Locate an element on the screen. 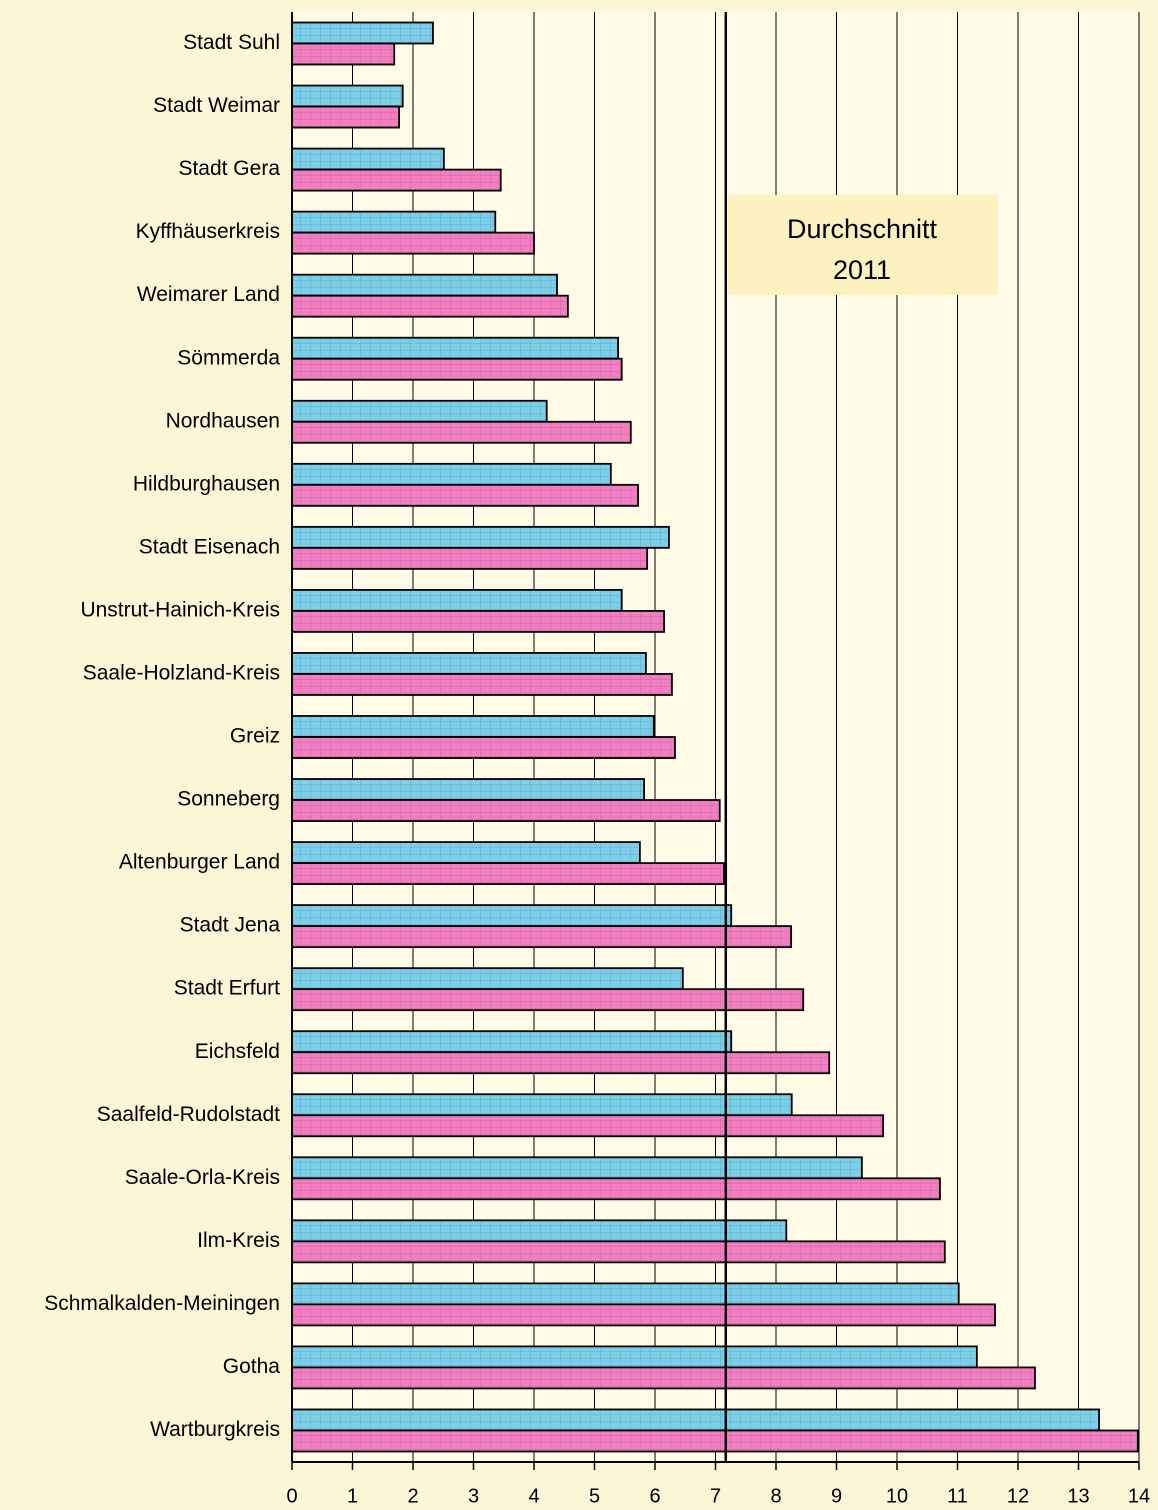 The height and width of the screenshot is (1510, 1158). x-tick-label: 0 is located at coordinates (291, 1496).